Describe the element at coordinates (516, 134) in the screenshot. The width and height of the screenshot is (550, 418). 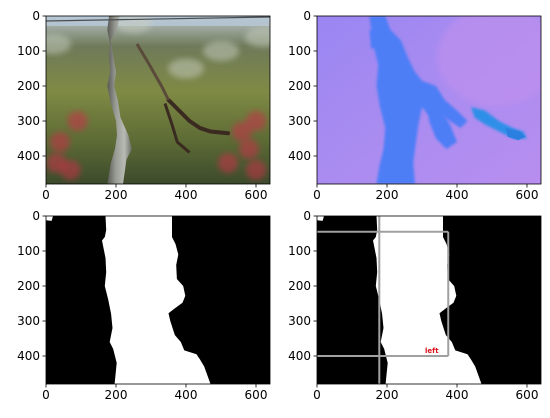
I see `flow-branch-tip` at that location.